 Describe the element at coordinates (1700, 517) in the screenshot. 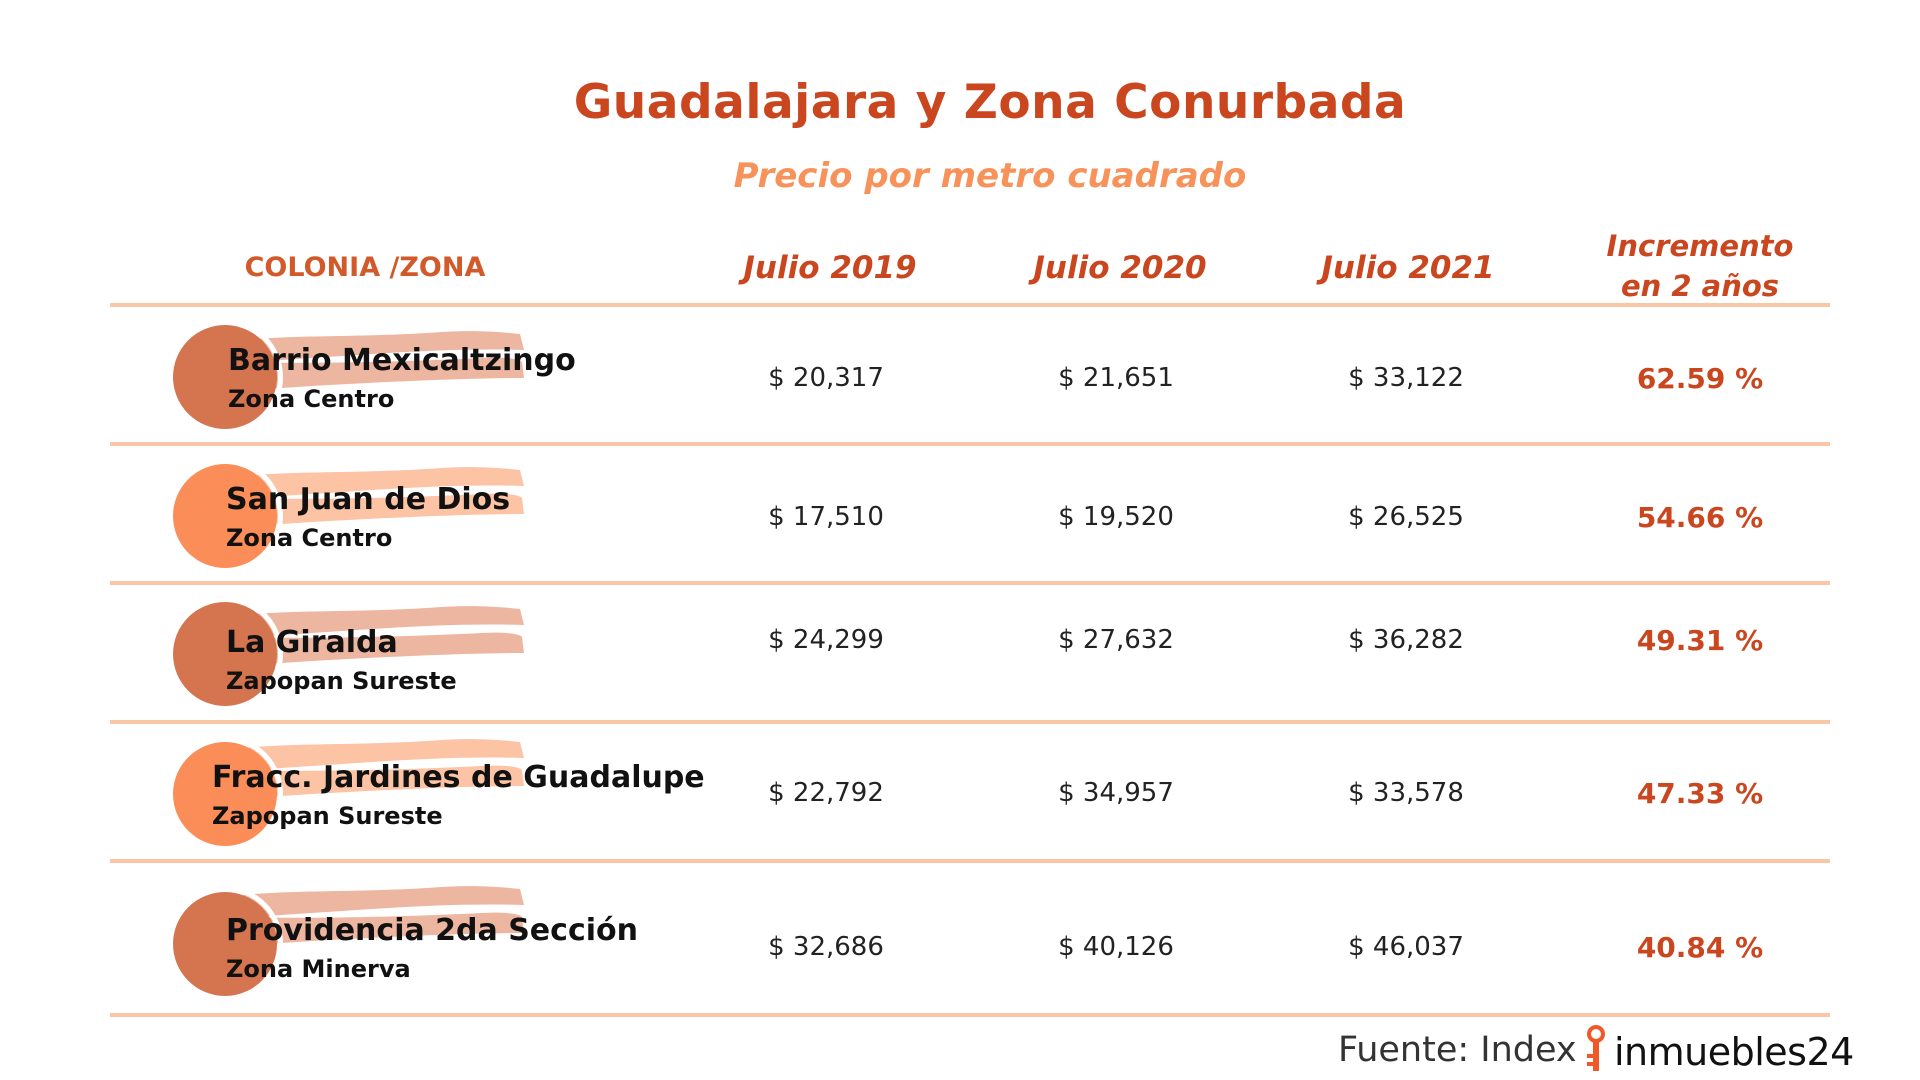

I see `increment-percent: 54.66 %` at that location.